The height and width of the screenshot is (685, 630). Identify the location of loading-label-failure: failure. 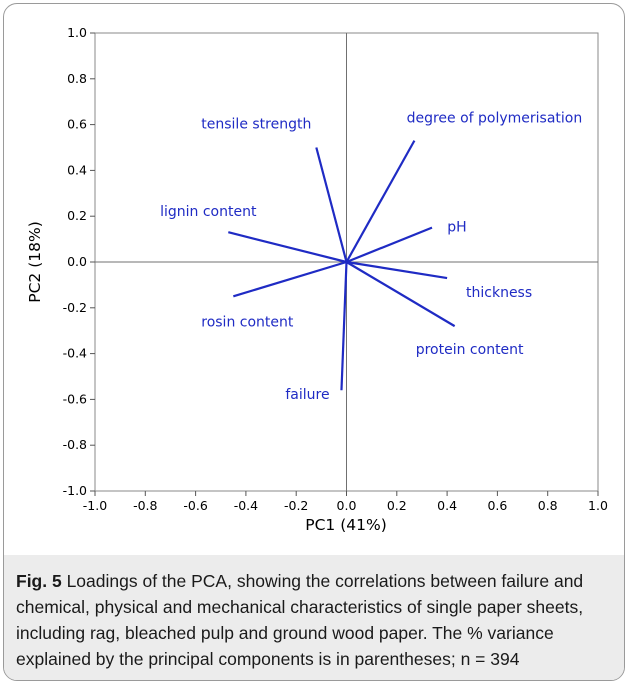
(307, 395).